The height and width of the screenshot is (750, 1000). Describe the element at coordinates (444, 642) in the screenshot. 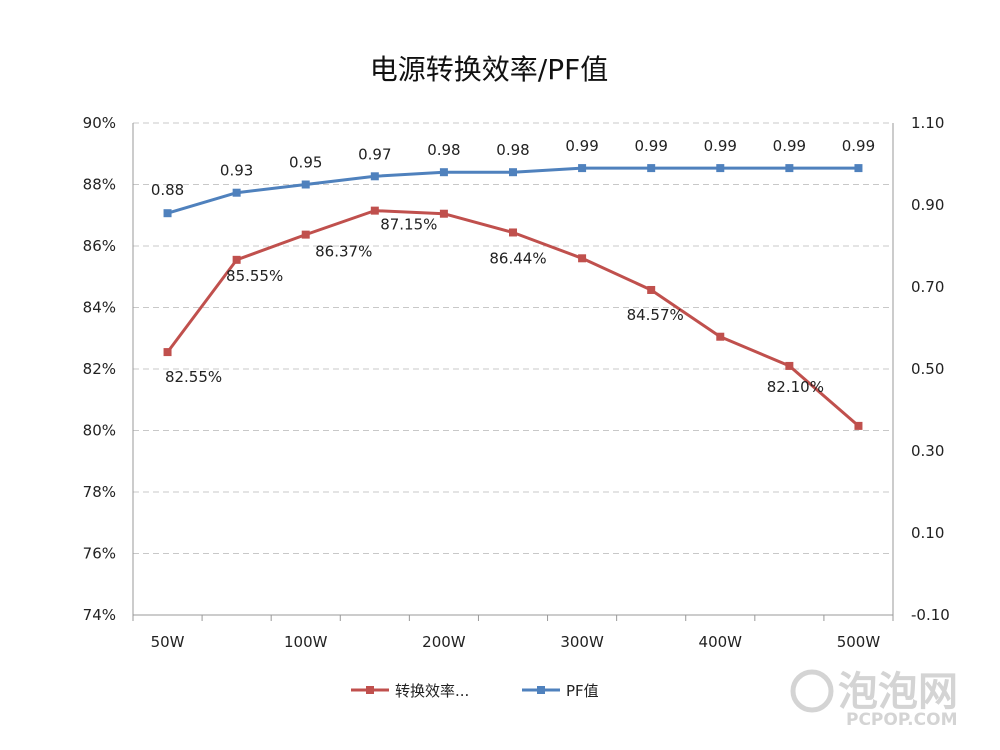

I see `x-tick-label: 200W` at that location.